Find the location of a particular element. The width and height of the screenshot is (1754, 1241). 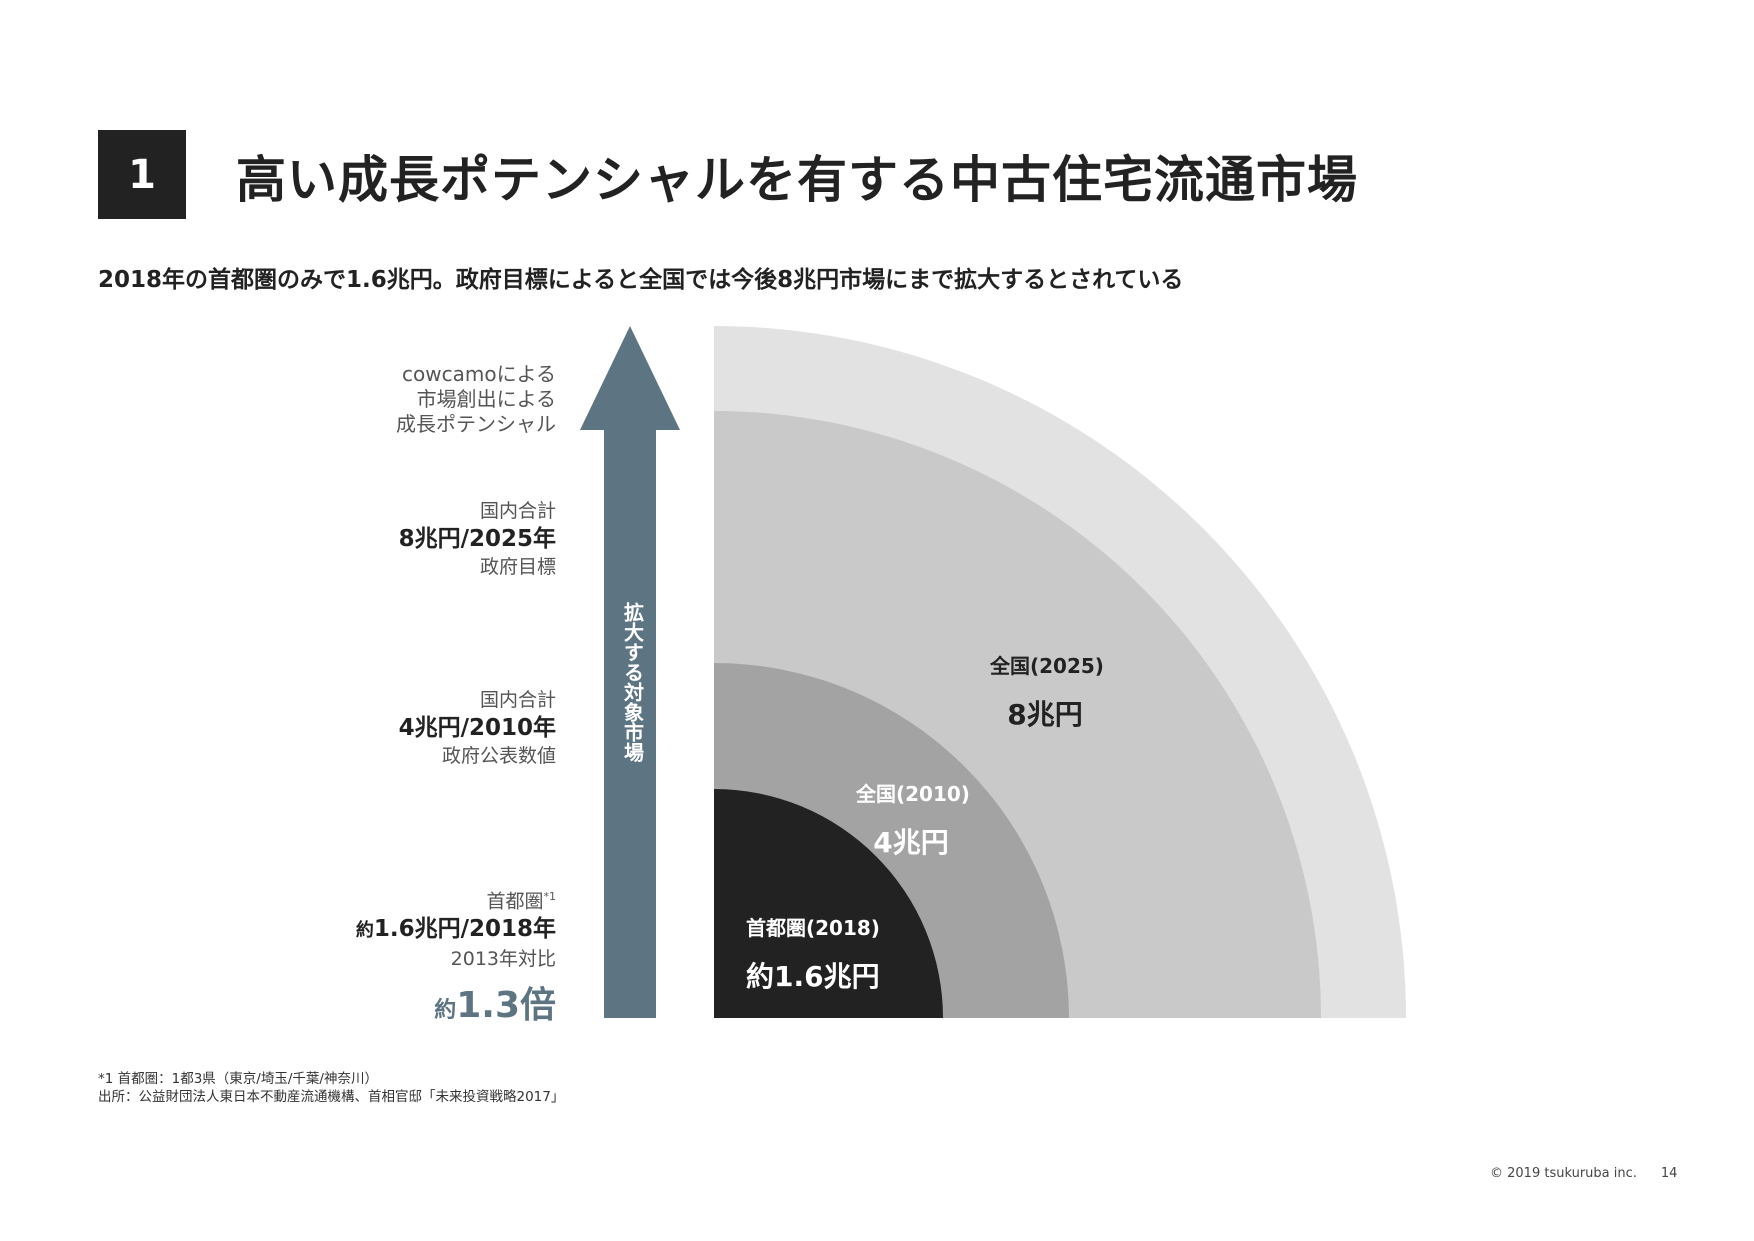

ring-value-2018: 約1.6兆円 is located at coordinates (813, 976).